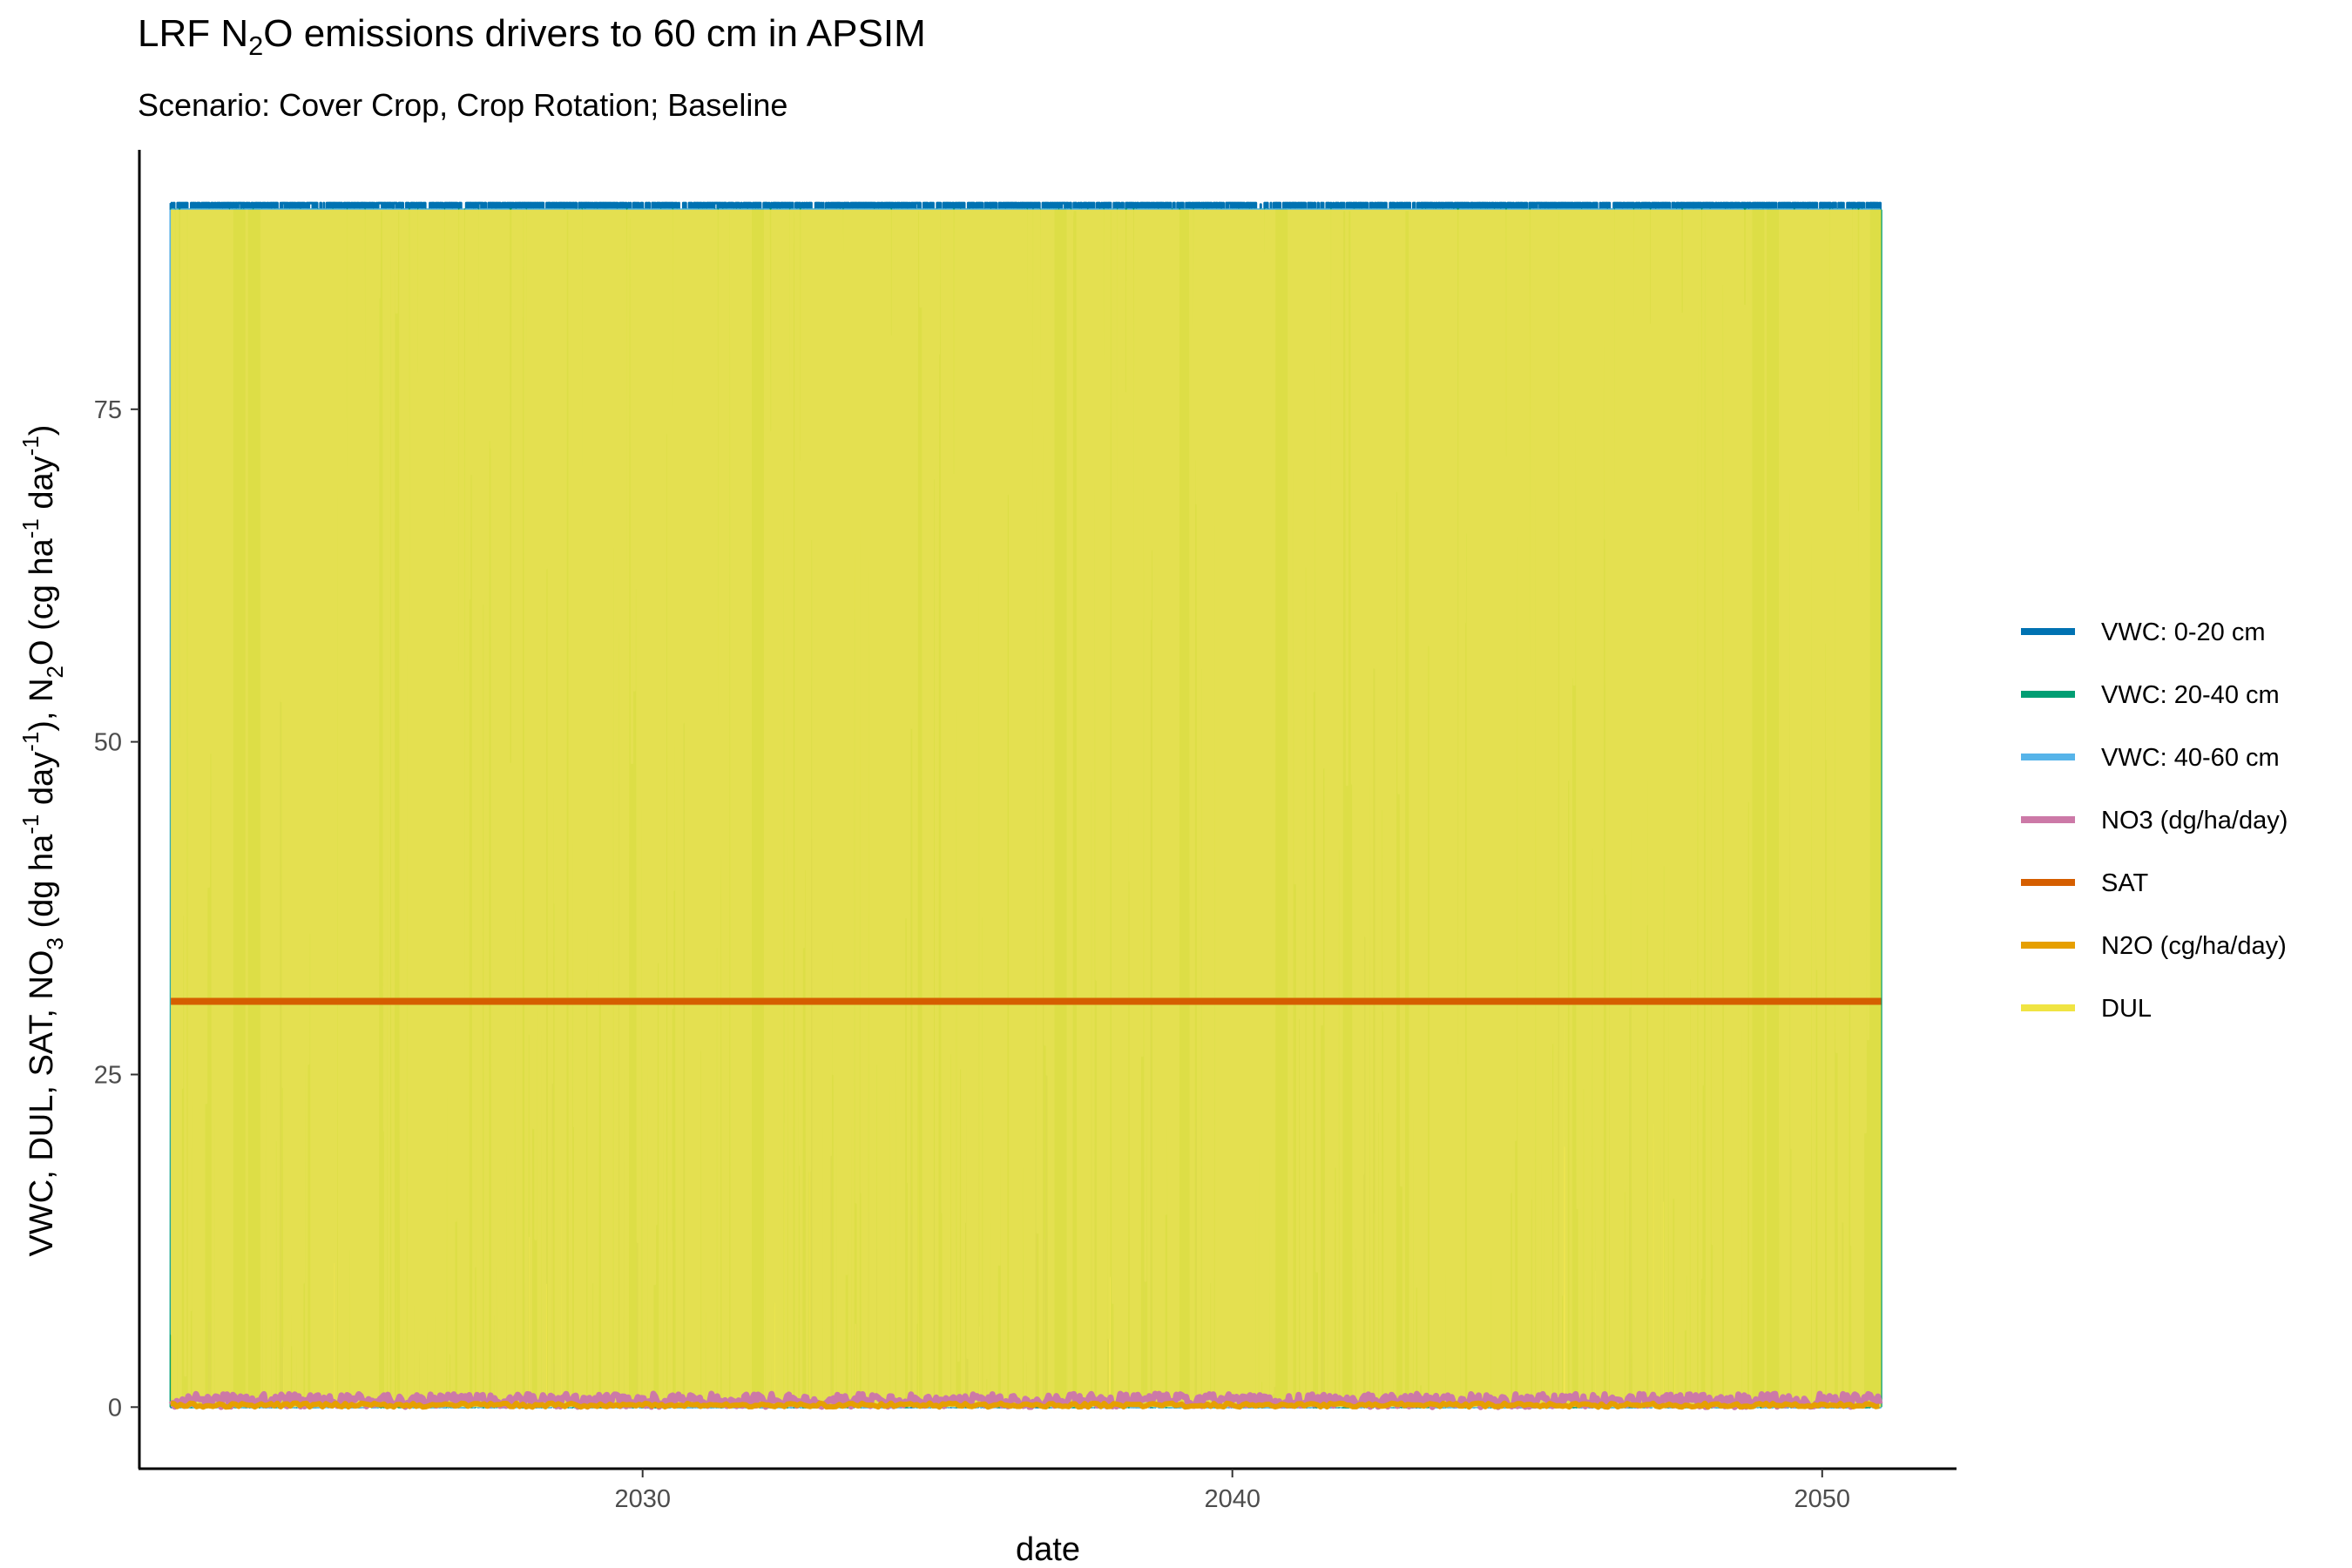 The image size is (2352, 1568). Describe the element at coordinates (642, 1499) in the screenshot. I see `x-tick-label: 2030` at that location.